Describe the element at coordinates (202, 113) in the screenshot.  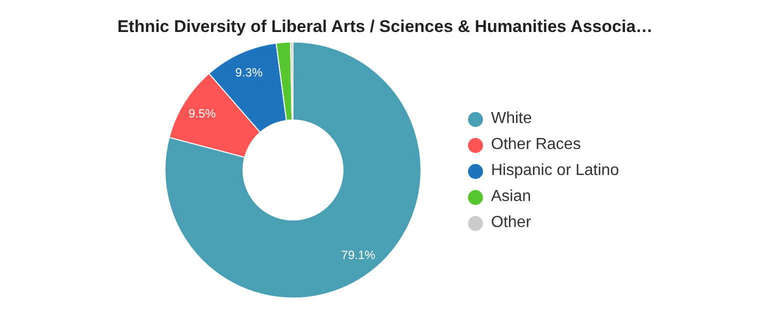
I see `data-label: 9.5%` at that location.